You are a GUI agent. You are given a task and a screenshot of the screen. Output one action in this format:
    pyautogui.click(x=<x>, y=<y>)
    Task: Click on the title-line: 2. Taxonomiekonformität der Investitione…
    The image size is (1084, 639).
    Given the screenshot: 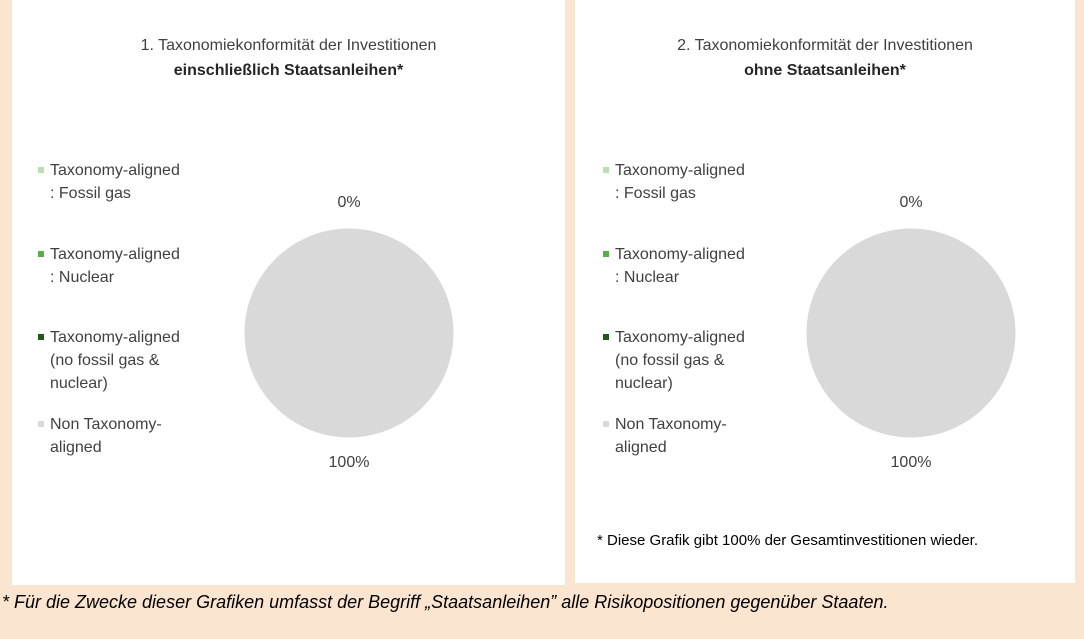 What is the action you would take?
    pyautogui.click(x=825, y=45)
    